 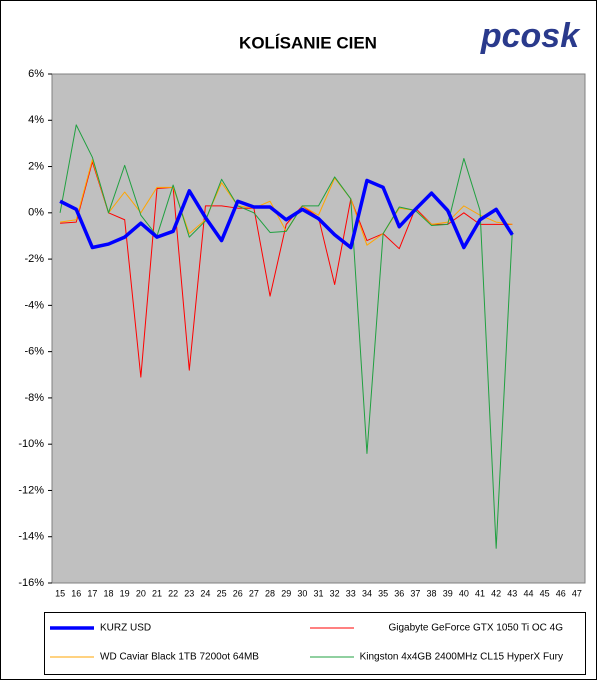 What do you see at coordinates (125, 628) in the screenshot?
I see `legend-label: KURZ USD` at bounding box center [125, 628].